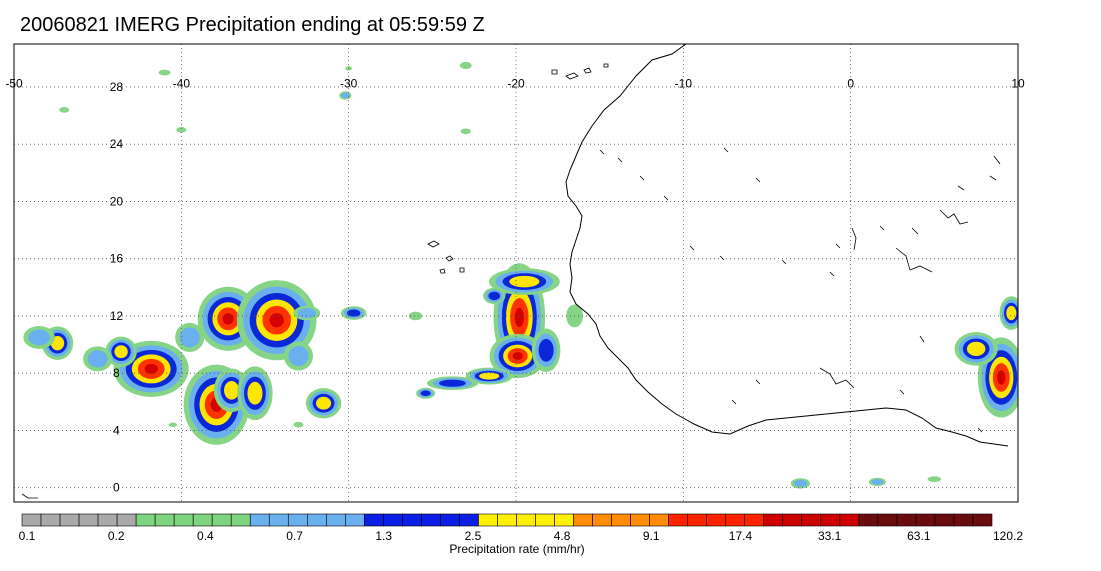 The width and height of the screenshot is (1101, 571). I want to click on lat-tick-label: 4, so click(116, 430).